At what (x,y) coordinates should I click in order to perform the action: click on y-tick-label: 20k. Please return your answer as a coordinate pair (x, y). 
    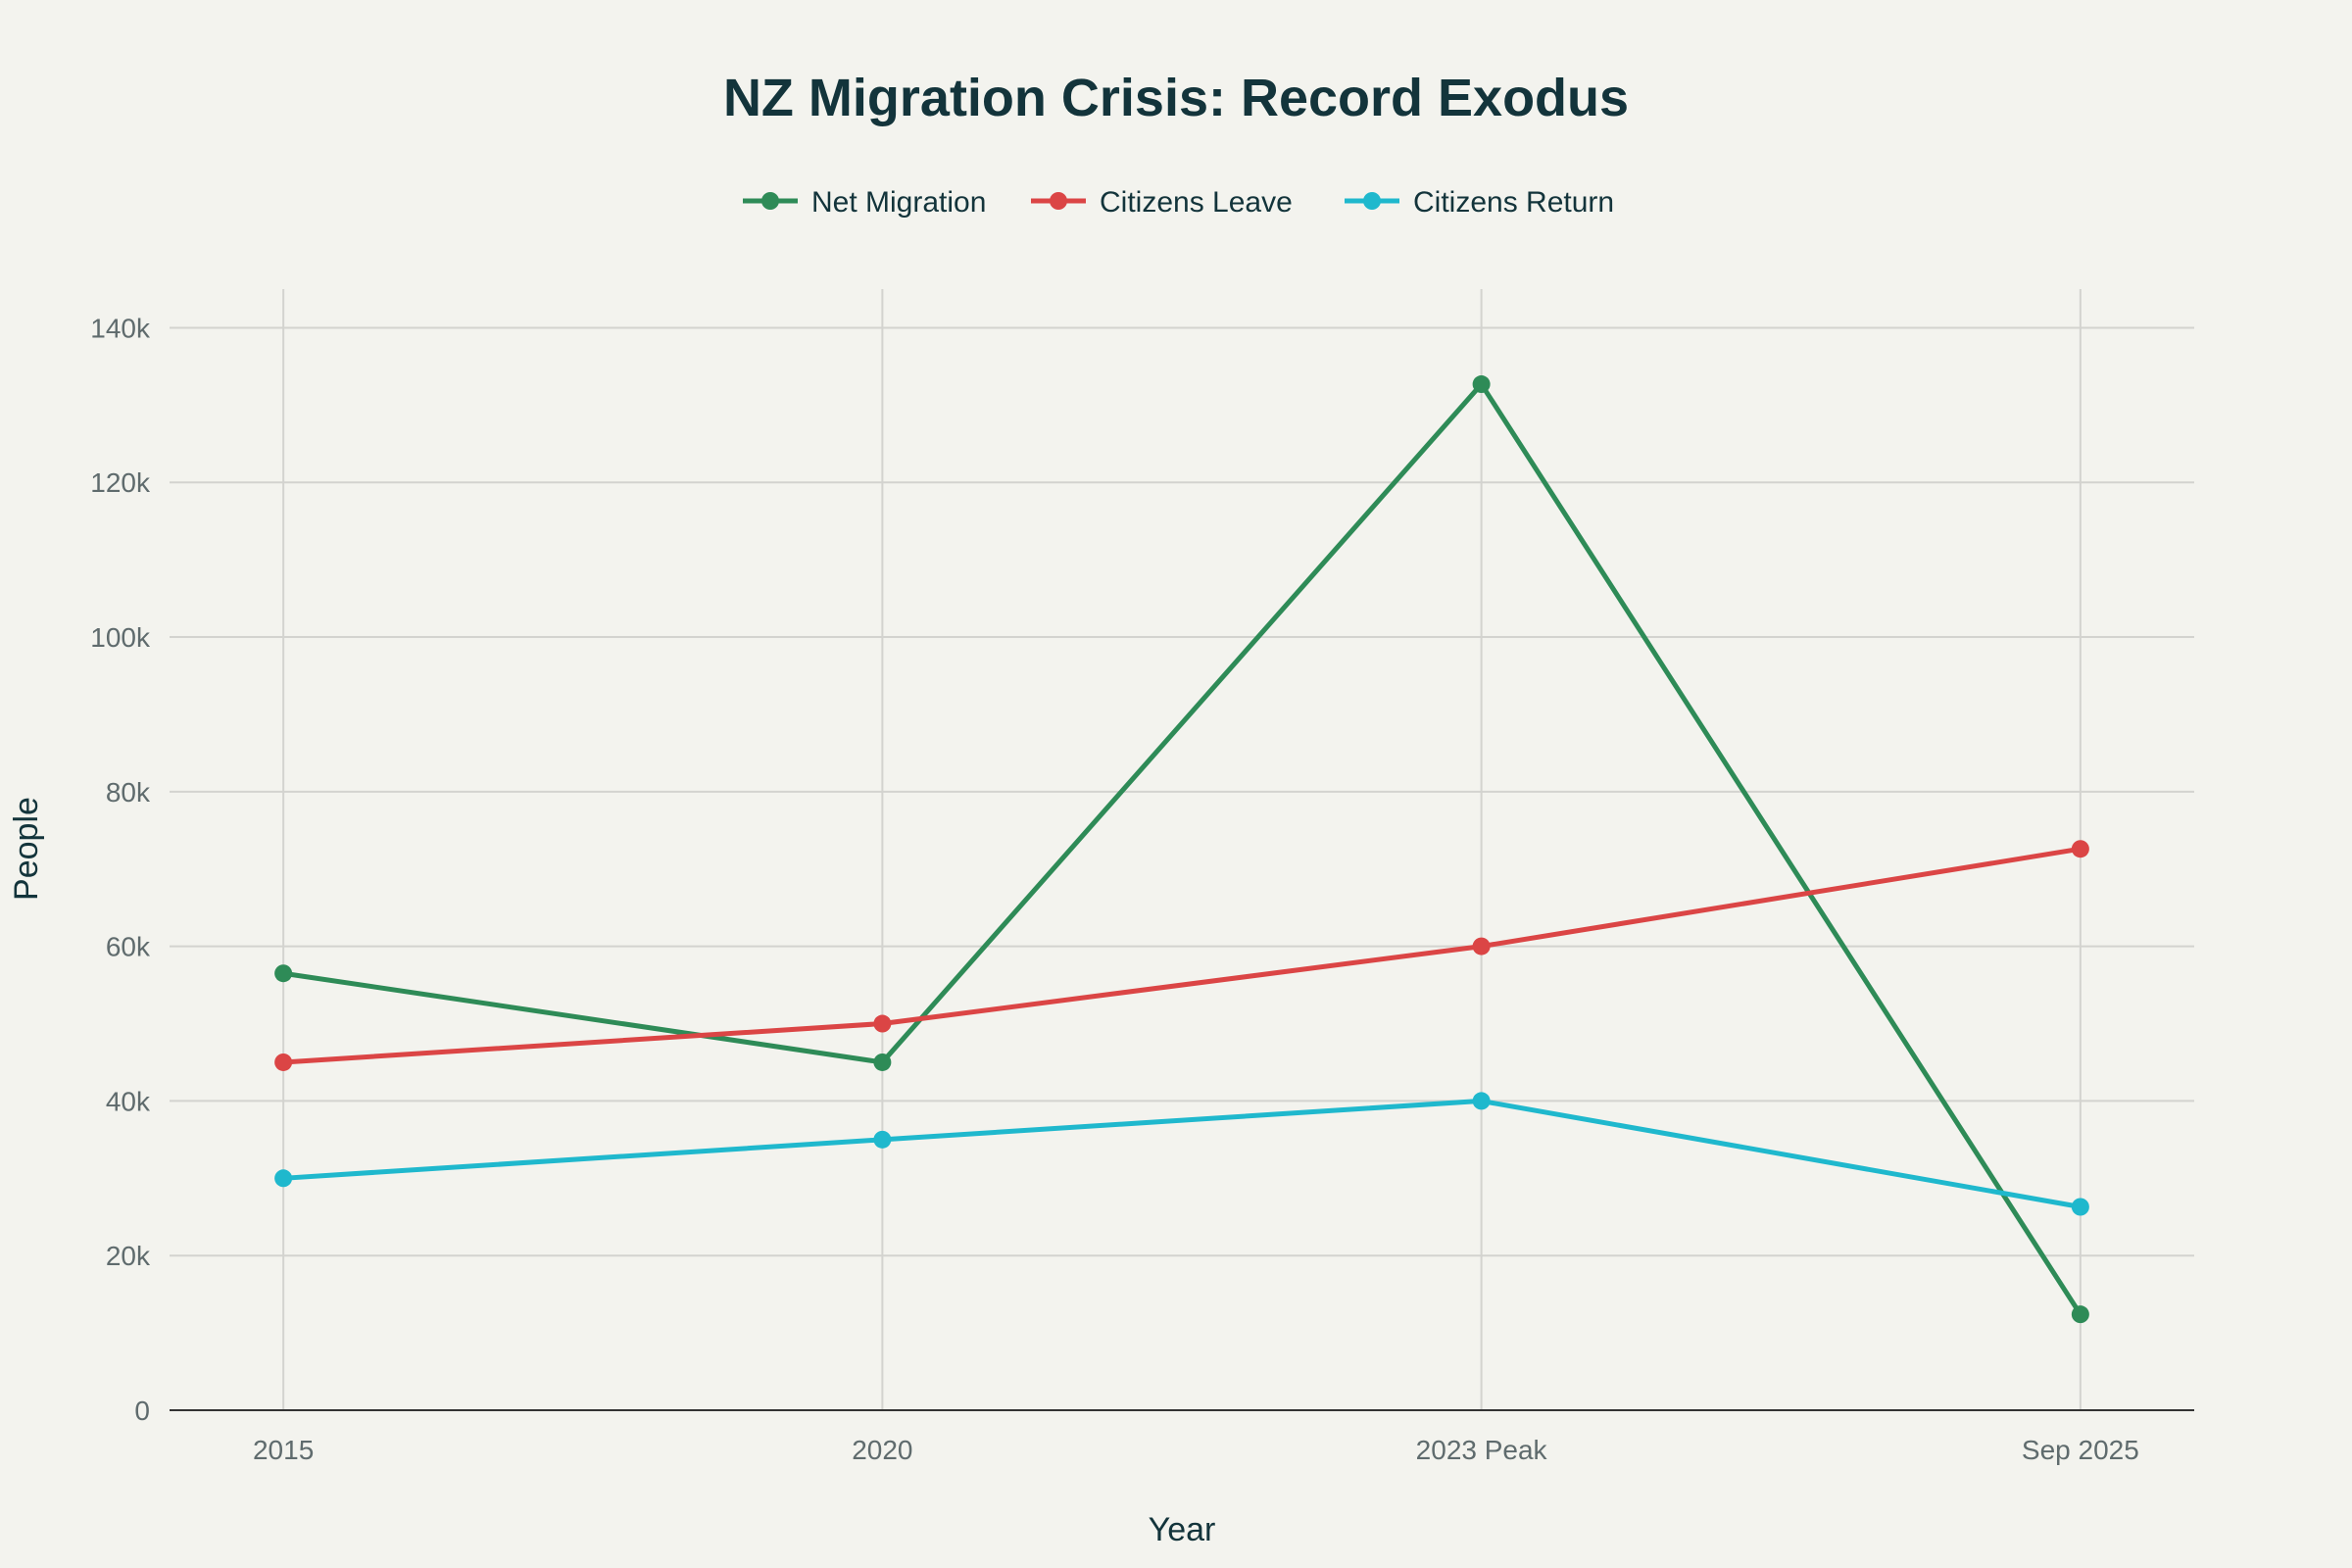
    Looking at the image, I should click on (128, 1256).